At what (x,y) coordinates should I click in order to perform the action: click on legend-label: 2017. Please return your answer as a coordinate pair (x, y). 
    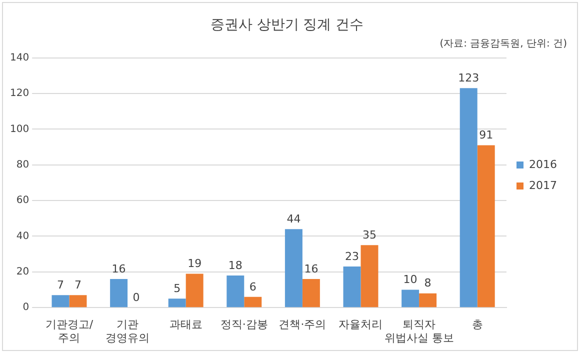
    Looking at the image, I should click on (543, 185).